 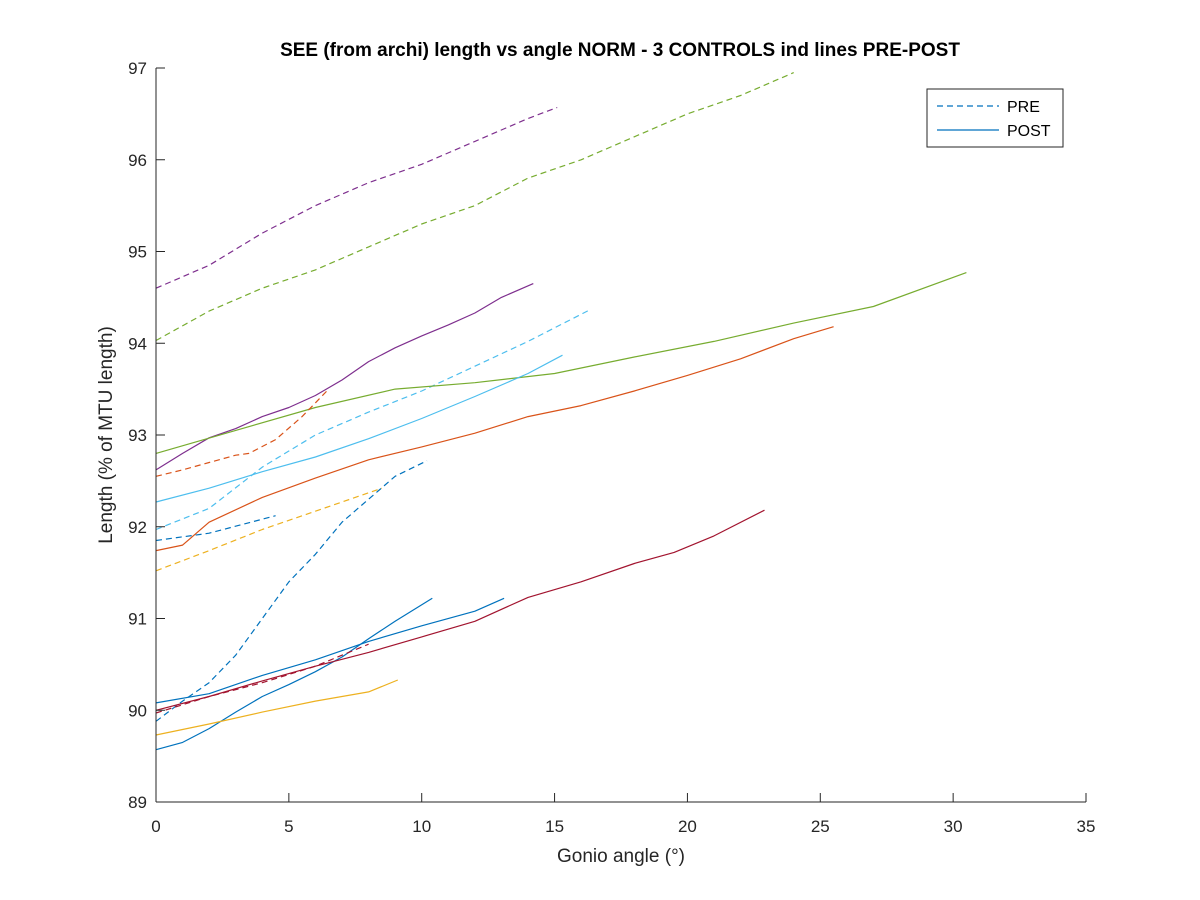 What do you see at coordinates (421, 826) in the screenshot?
I see `x-tick-label: 10` at bounding box center [421, 826].